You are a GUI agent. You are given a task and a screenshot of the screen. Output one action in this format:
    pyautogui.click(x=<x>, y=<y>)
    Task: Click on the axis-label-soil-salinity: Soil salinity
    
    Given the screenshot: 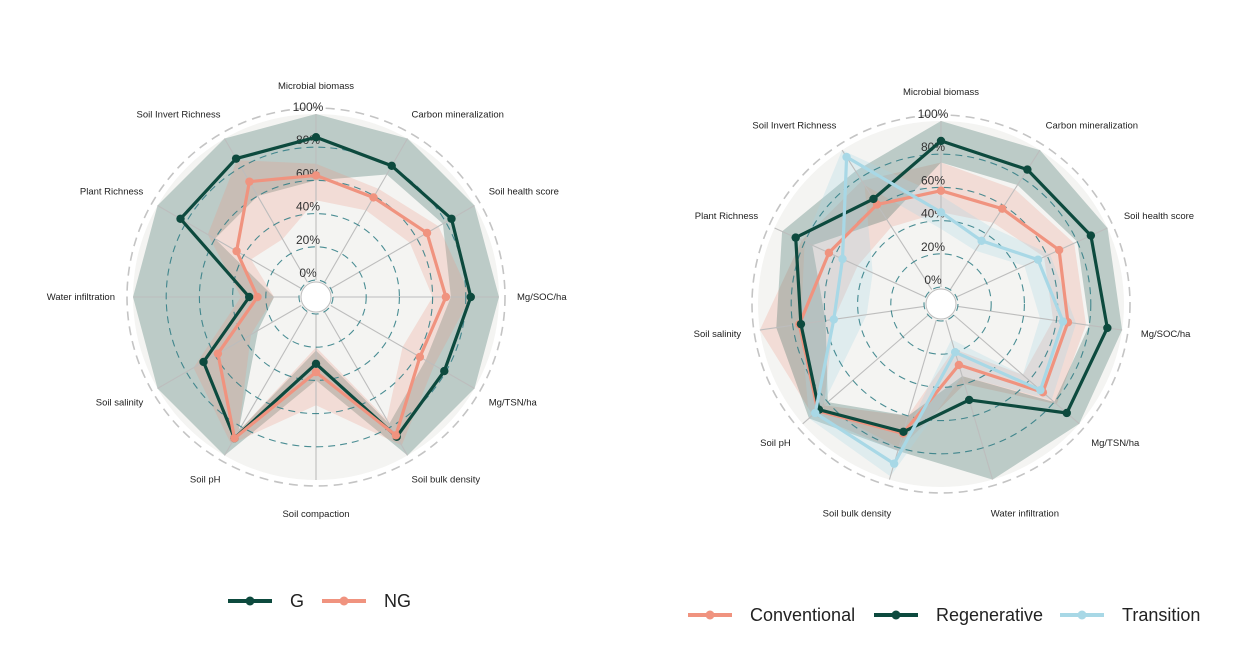 What is the action you would take?
    pyautogui.click(x=718, y=334)
    